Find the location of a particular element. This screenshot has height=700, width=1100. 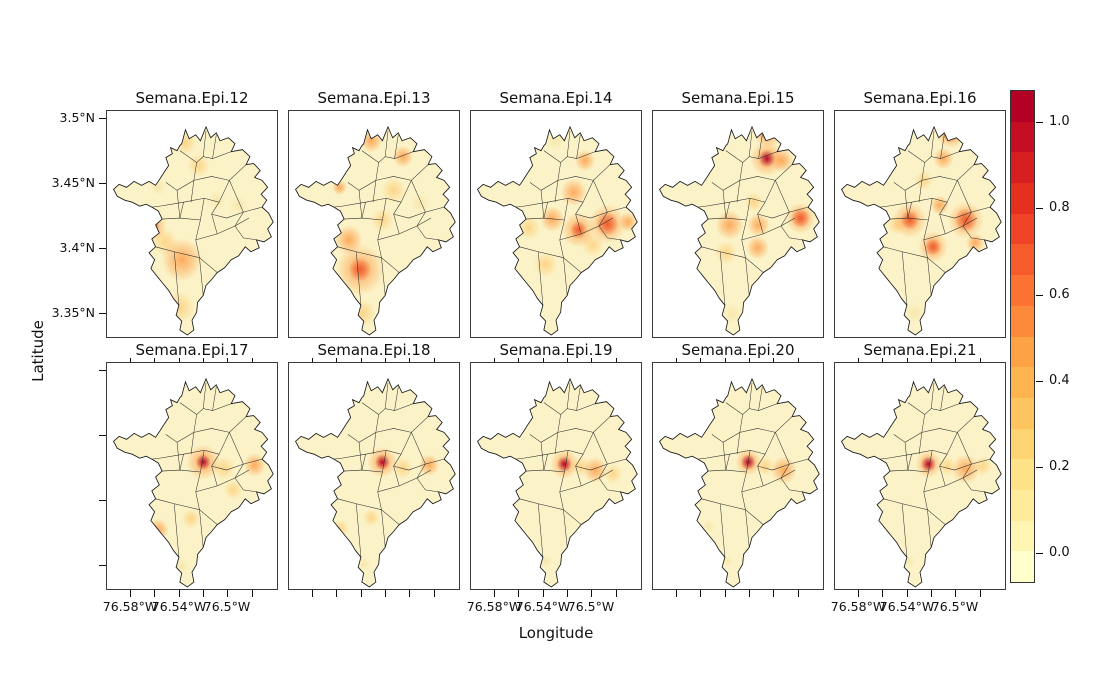

colorbar-tick-label: 0.8 is located at coordinates (1059, 207).